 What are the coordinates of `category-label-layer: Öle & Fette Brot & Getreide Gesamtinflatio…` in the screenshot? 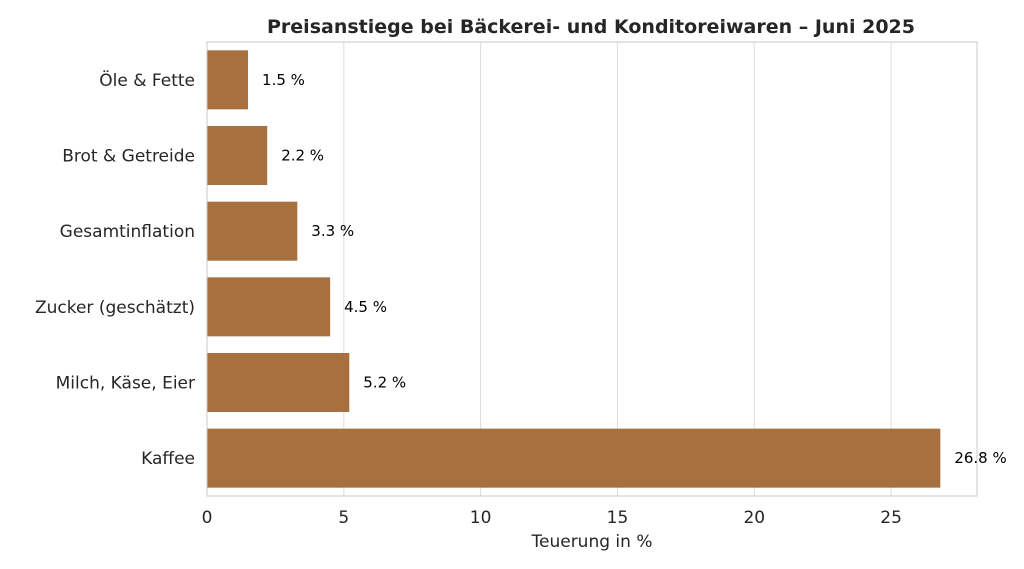 It's located at (115, 269).